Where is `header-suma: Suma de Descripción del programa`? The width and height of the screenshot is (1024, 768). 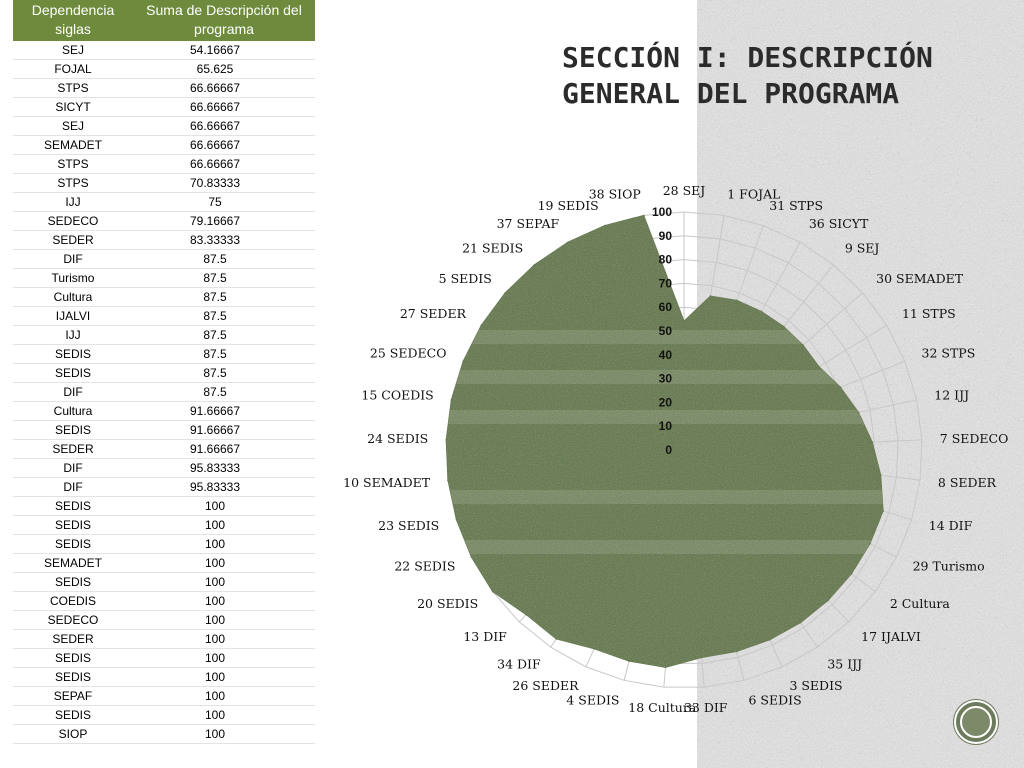 header-suma: Suma de Descripción del programa is located at coordinates (224, 20).